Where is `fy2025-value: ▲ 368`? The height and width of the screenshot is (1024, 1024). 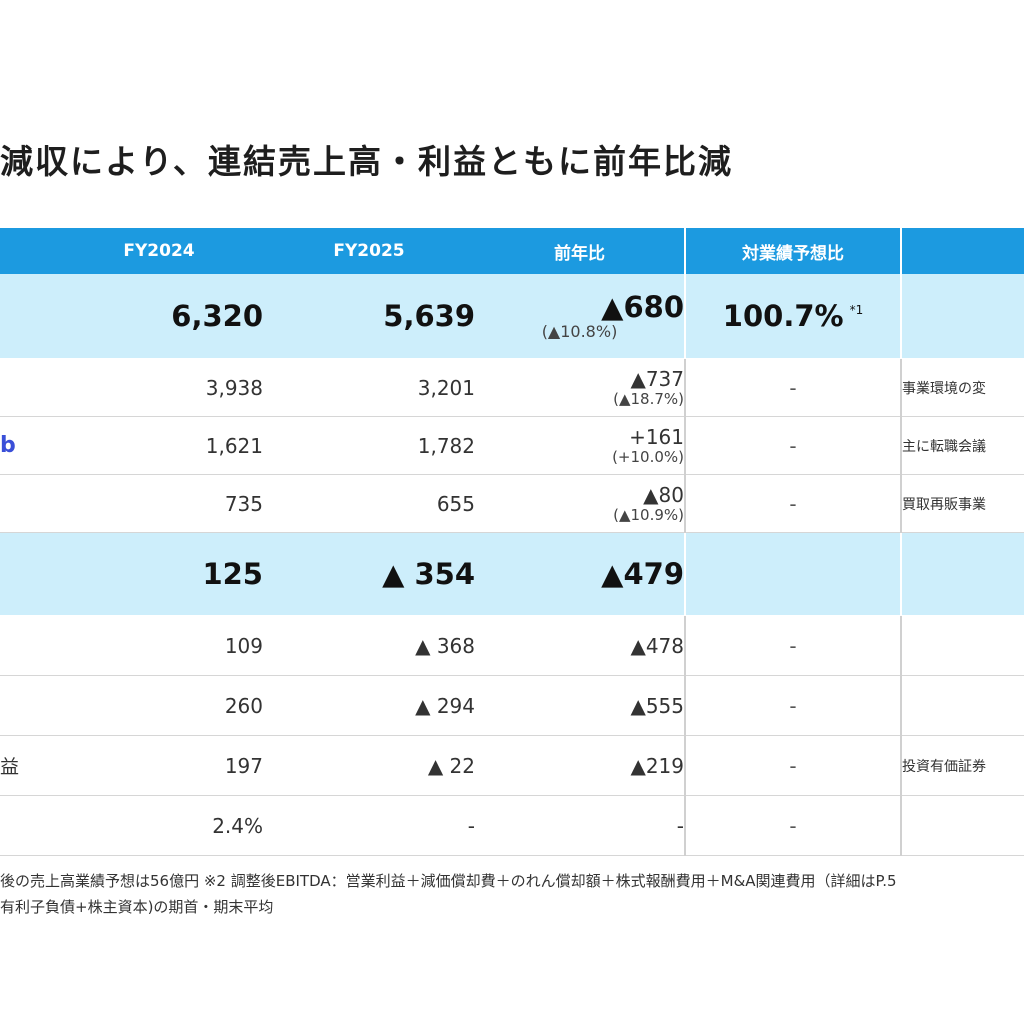
fy2025-value: ▲ 368 is located at coordinates (369, 645).